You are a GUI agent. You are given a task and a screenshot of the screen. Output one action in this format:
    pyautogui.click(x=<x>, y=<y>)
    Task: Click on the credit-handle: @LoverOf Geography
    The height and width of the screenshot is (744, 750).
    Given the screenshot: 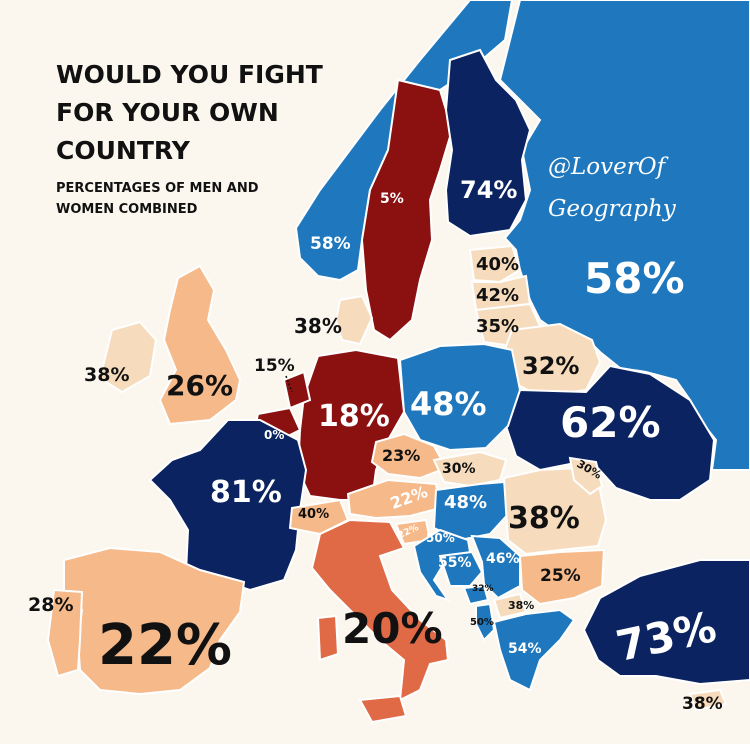 What is the action you would take?
    pyautogui.click(x=612, y=188)
    